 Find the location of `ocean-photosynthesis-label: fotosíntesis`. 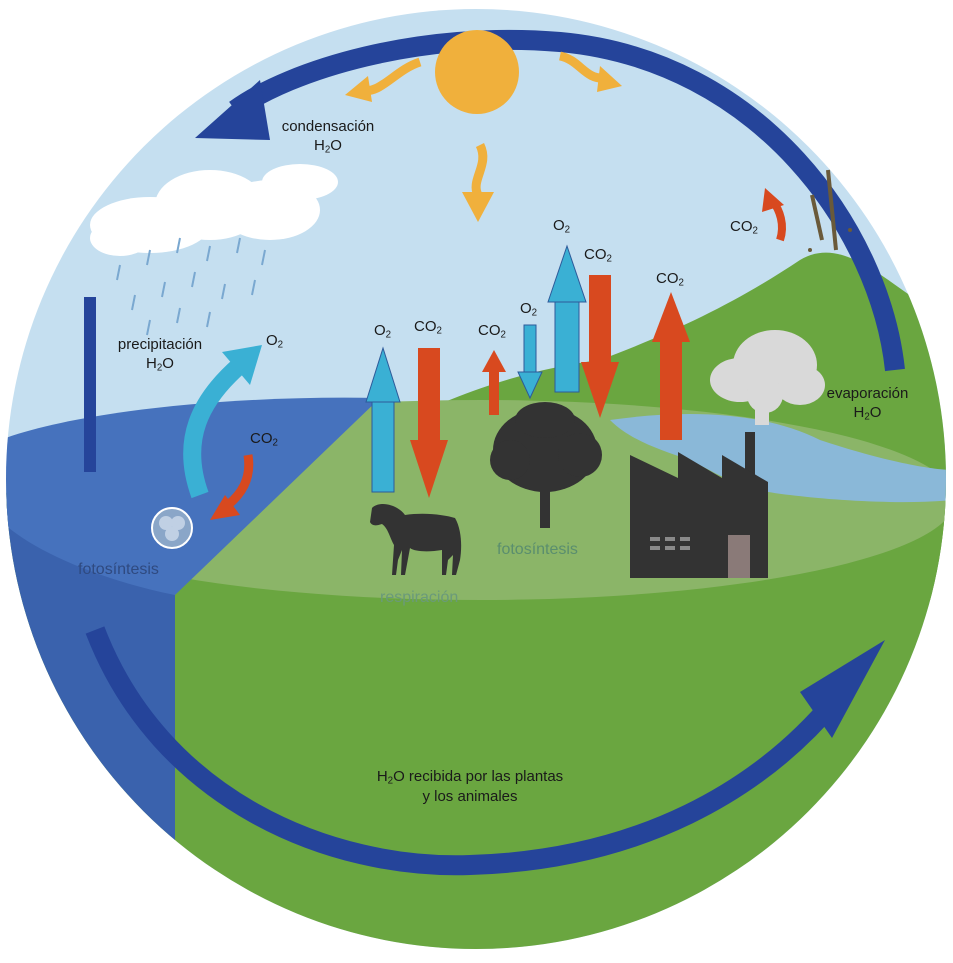

ocean-photosynthesis-label: fotosíntesis is located at coordinates (118, 569).